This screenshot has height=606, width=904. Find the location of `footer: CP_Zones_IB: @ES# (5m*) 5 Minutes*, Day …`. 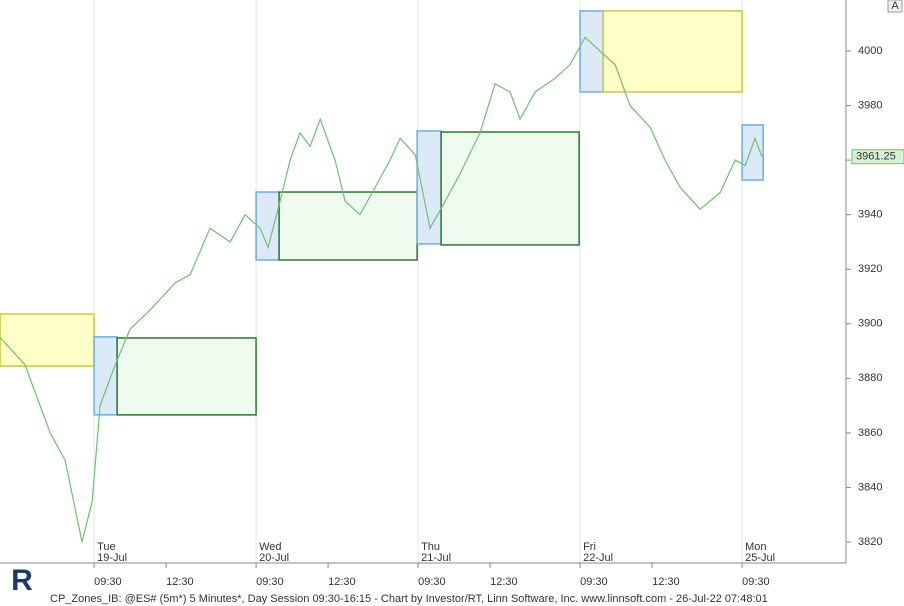

footer: CP_Zones_IB: @ES# (5m*) 5 Minutes*, Day … is located at coordinates (409, 599).